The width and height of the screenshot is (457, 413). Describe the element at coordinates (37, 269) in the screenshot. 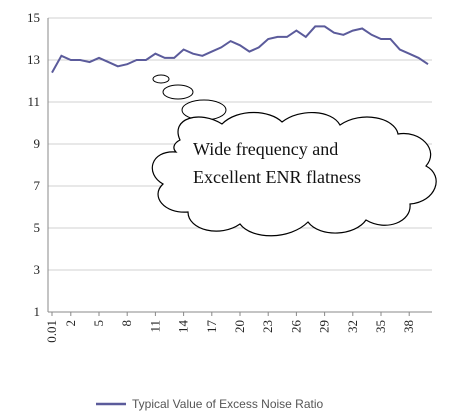

I see `y-tick-label: 3` at that location.